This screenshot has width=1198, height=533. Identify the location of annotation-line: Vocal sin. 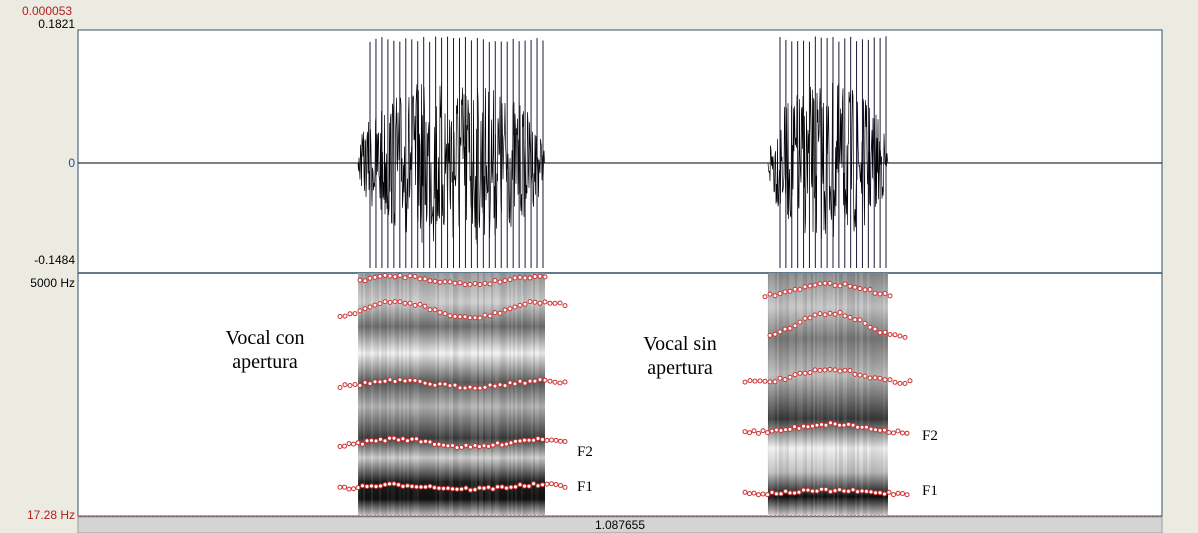
(680, 344).